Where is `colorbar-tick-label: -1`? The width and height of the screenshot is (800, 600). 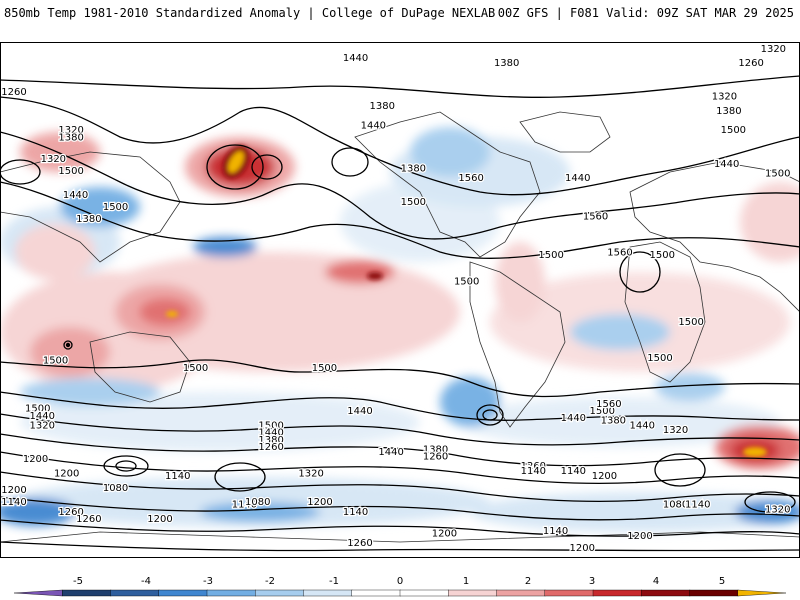
colorbar-tick-label: -1 is located at coordinates (334, 581).